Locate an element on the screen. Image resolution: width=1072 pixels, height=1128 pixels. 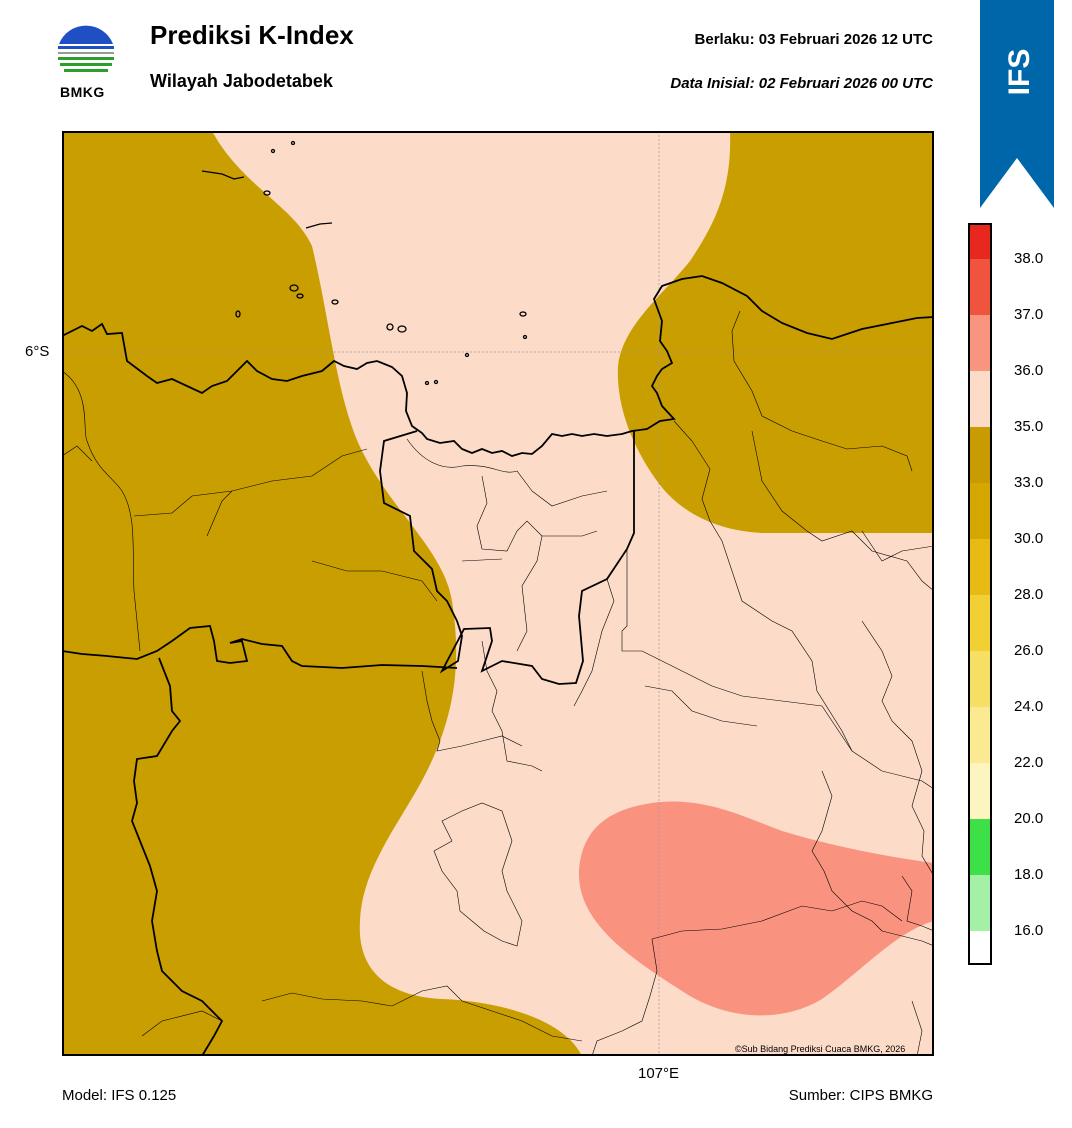
page-subtitle: Wilayah Jabodetabek is located at coordinates (241, 81).